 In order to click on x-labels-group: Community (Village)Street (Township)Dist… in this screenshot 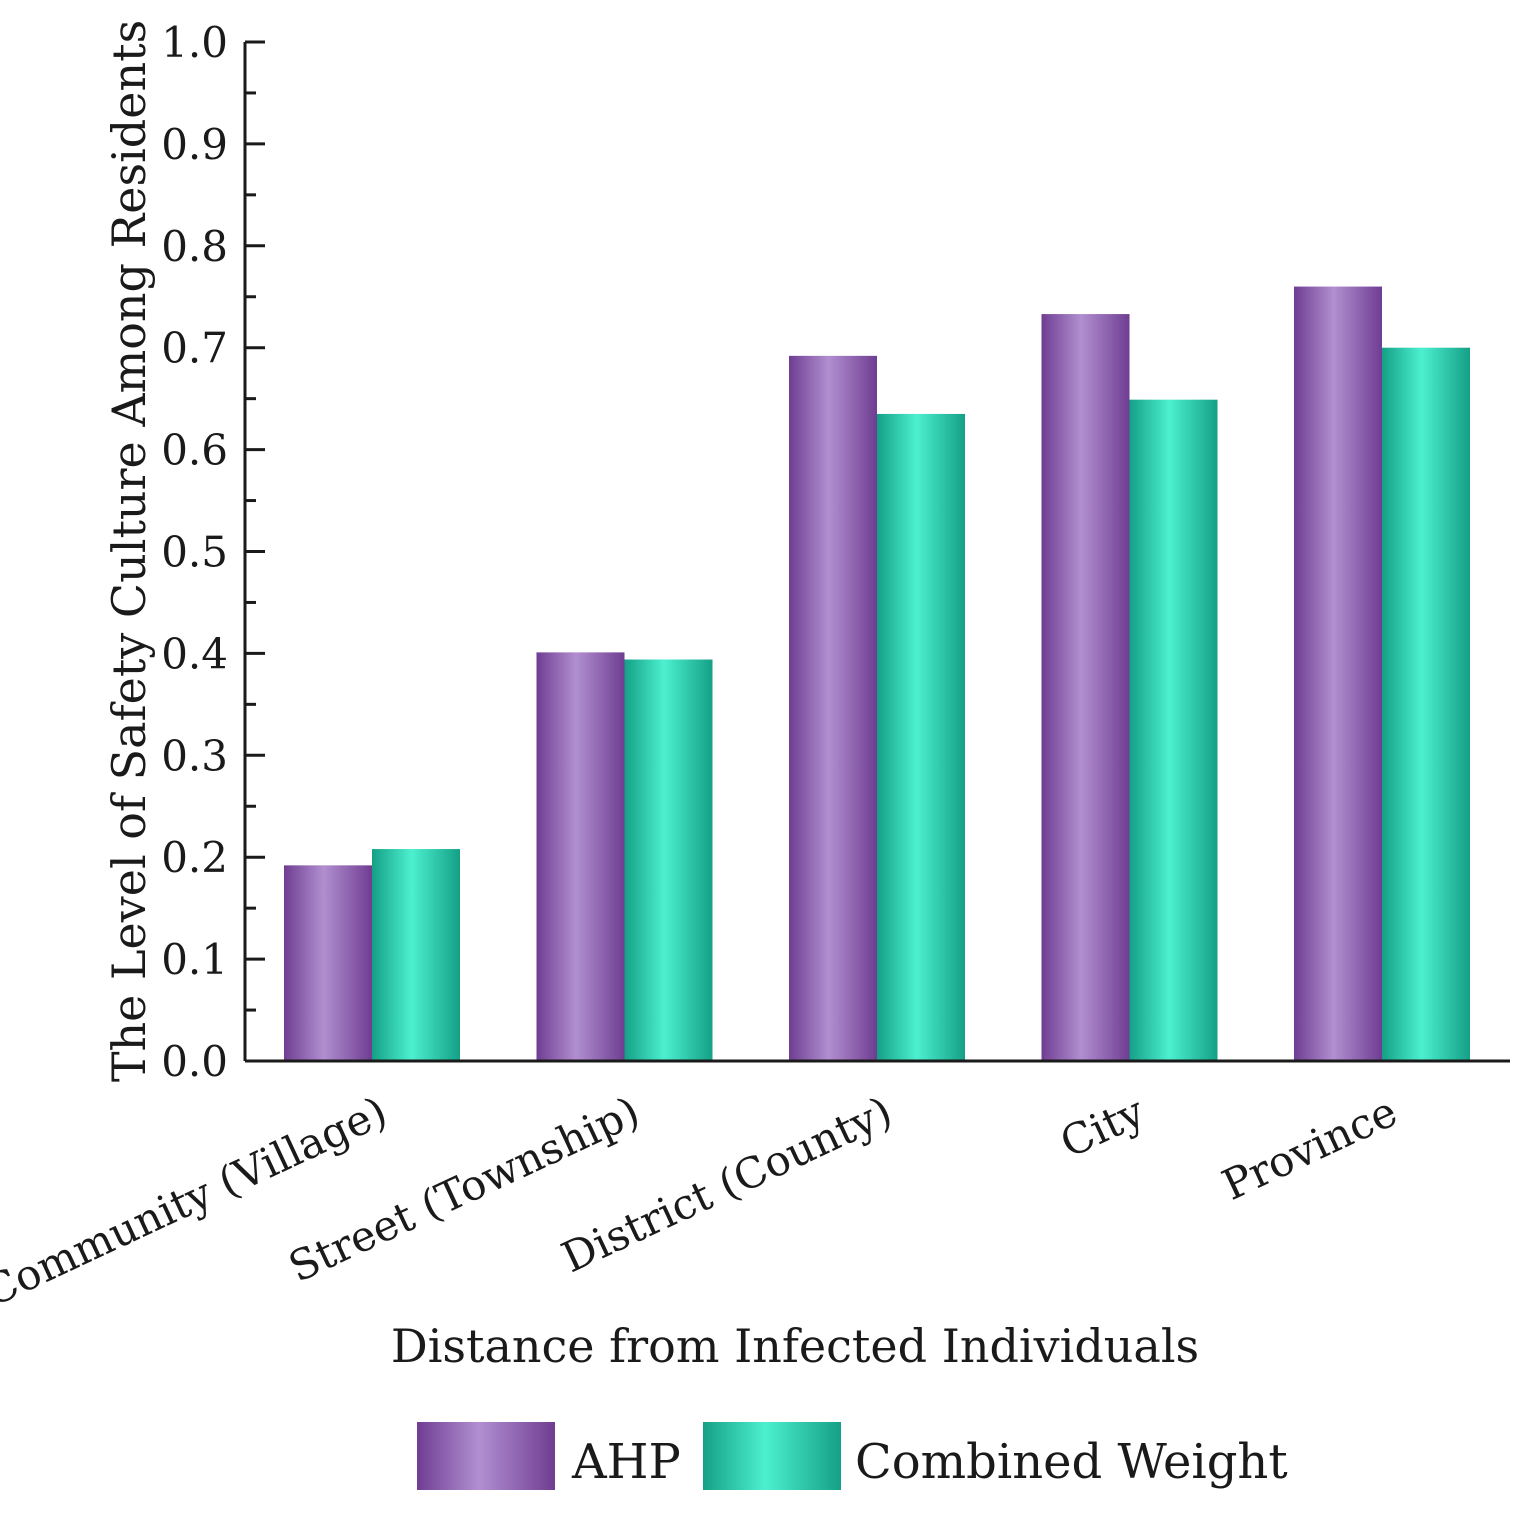, I will do `click(702, 1202)`.